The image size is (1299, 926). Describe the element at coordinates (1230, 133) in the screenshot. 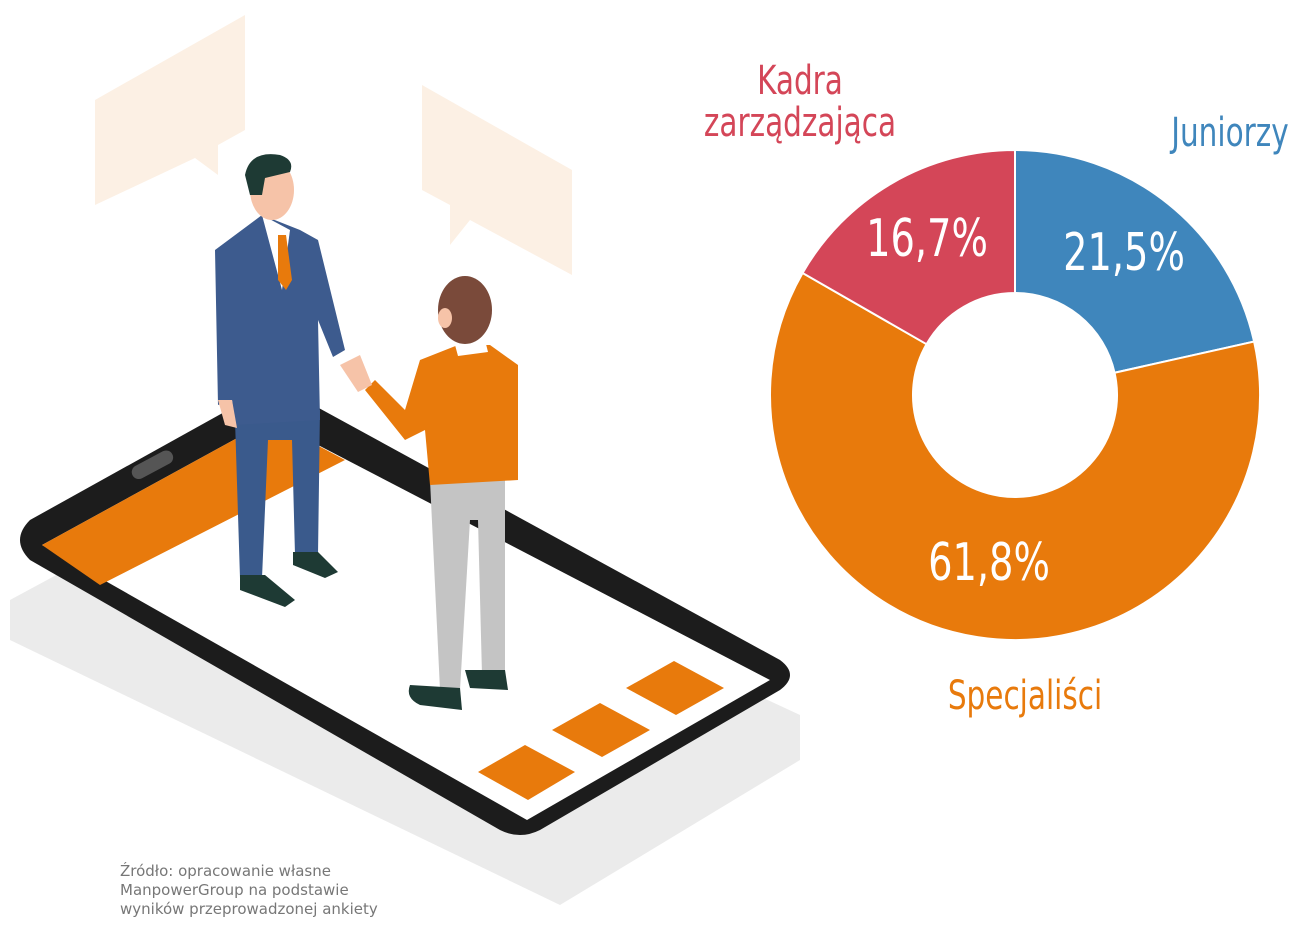

I see `category-label: Juniorzy` at that location.